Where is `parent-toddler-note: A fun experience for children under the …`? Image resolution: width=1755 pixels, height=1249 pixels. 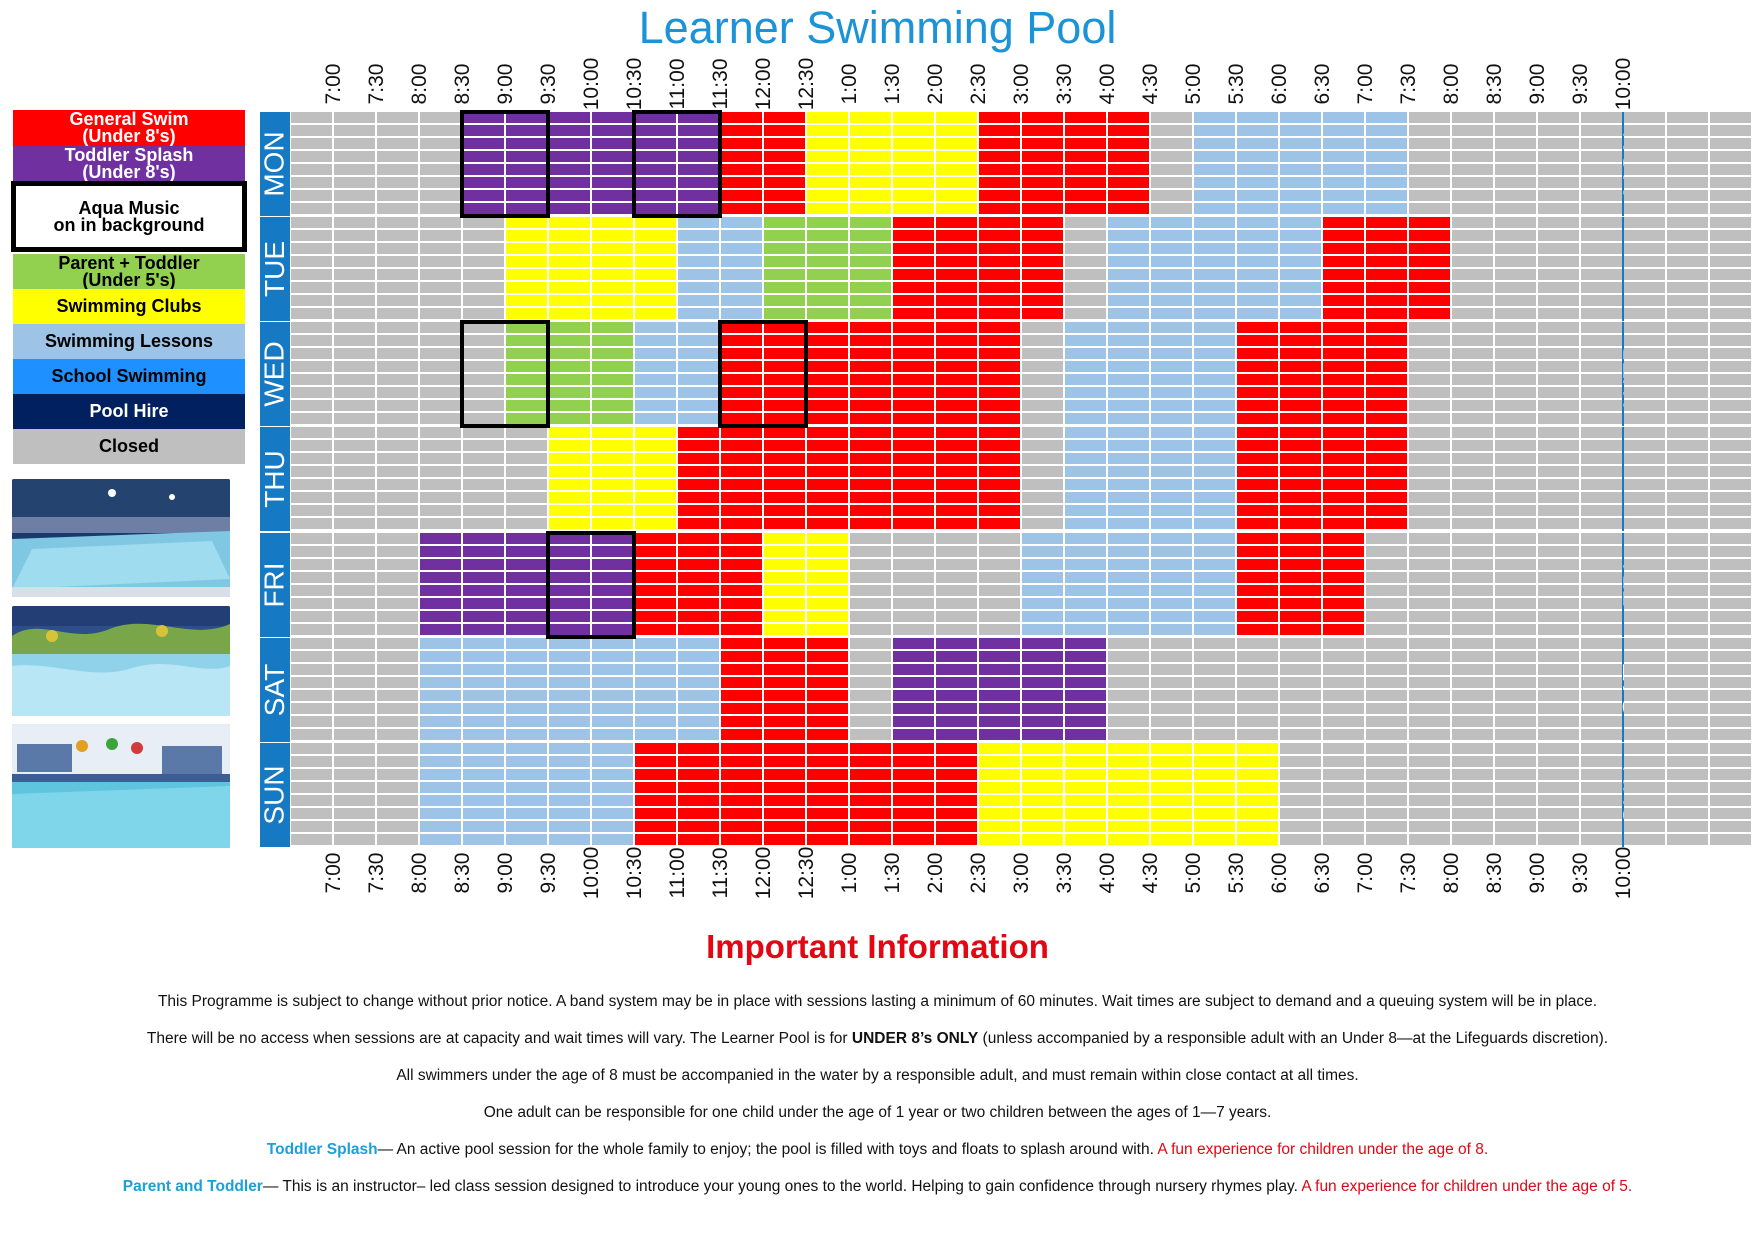 parent-toddler-note: A fun experience for children under the … is located at coordinates (1467, 1186).